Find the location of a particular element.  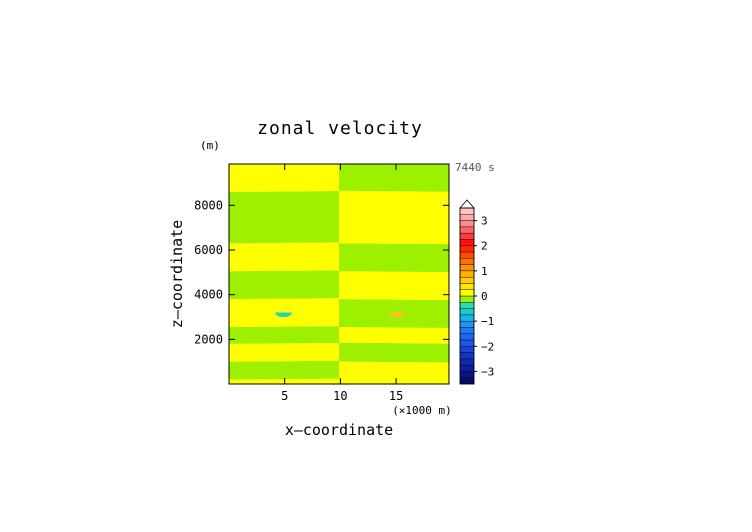

plot-frame is located at coordinates (339, 274).